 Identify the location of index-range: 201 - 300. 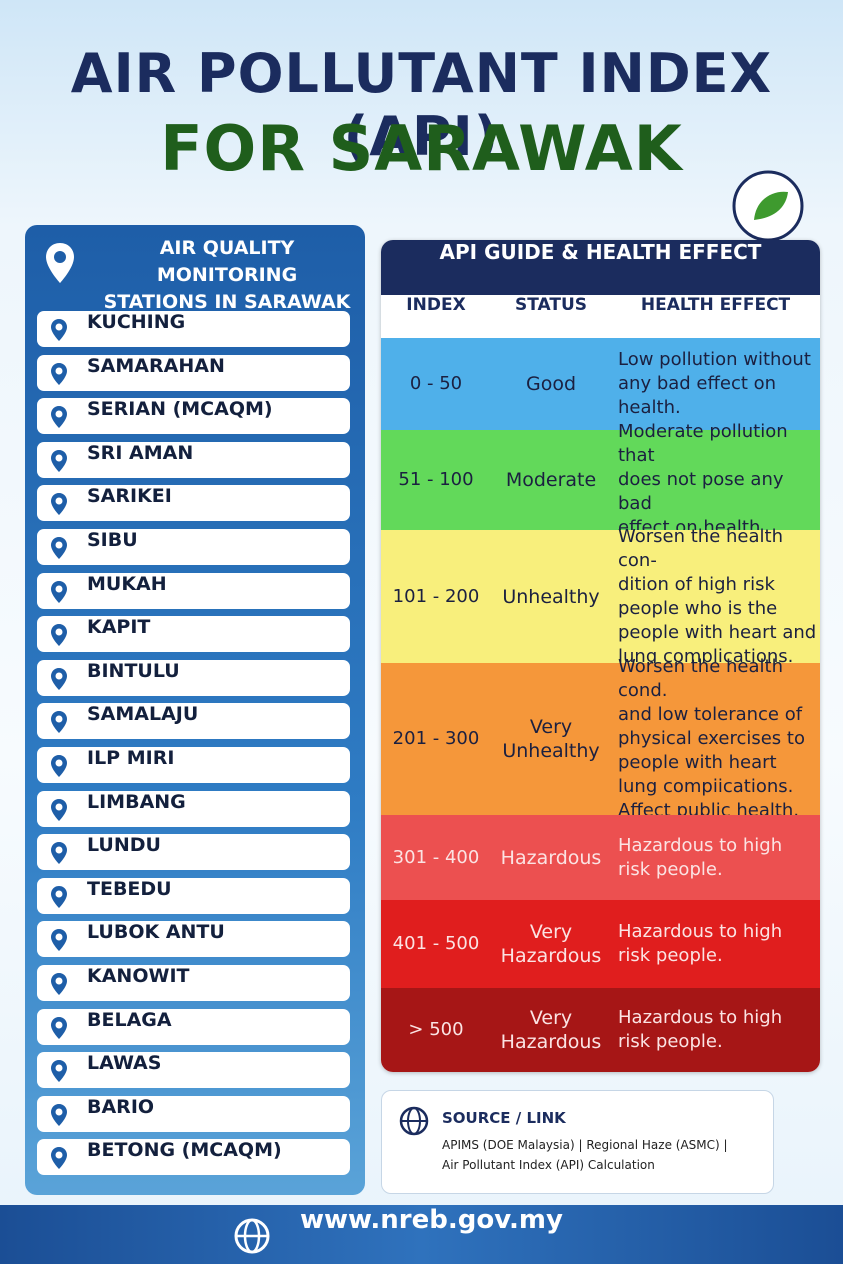
(436, 738).